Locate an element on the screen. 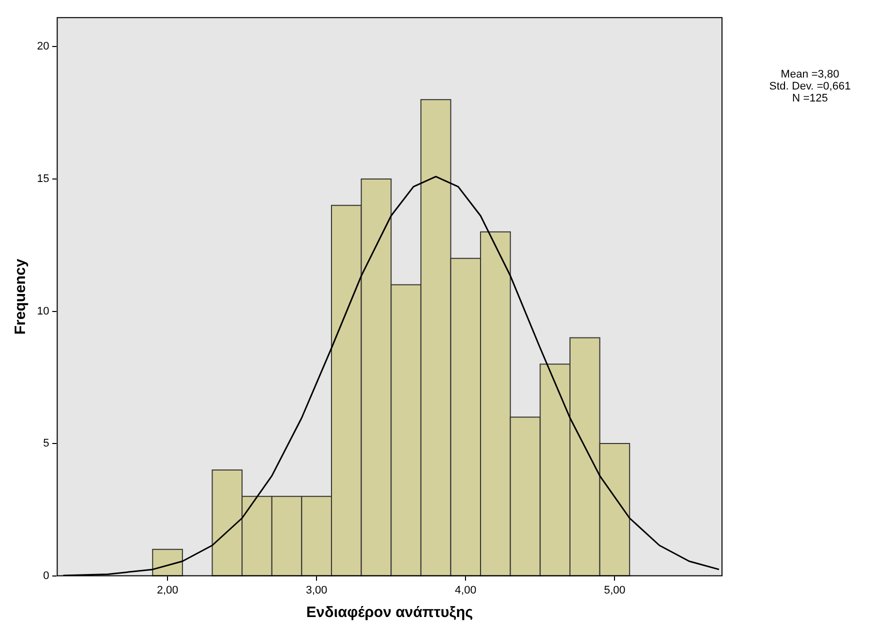 The image size is (890, 634). x-tick-label: 5,00 is located at coordinates (615, 590).